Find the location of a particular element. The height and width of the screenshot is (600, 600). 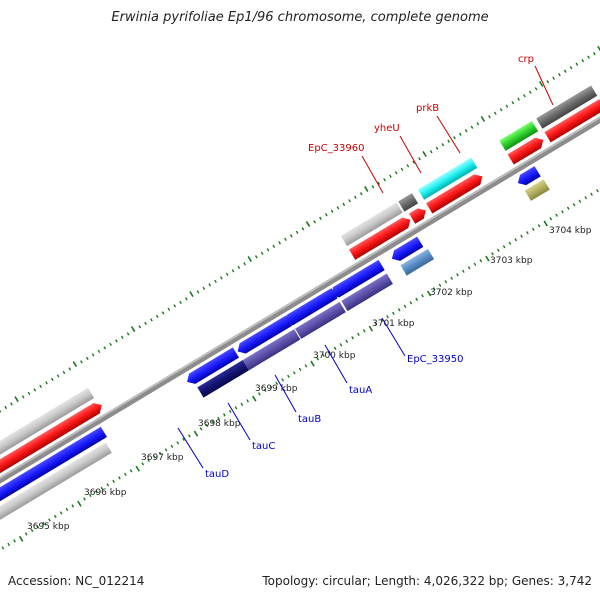

gene-label-prkb: prkB is located at coordinates (427, 108).